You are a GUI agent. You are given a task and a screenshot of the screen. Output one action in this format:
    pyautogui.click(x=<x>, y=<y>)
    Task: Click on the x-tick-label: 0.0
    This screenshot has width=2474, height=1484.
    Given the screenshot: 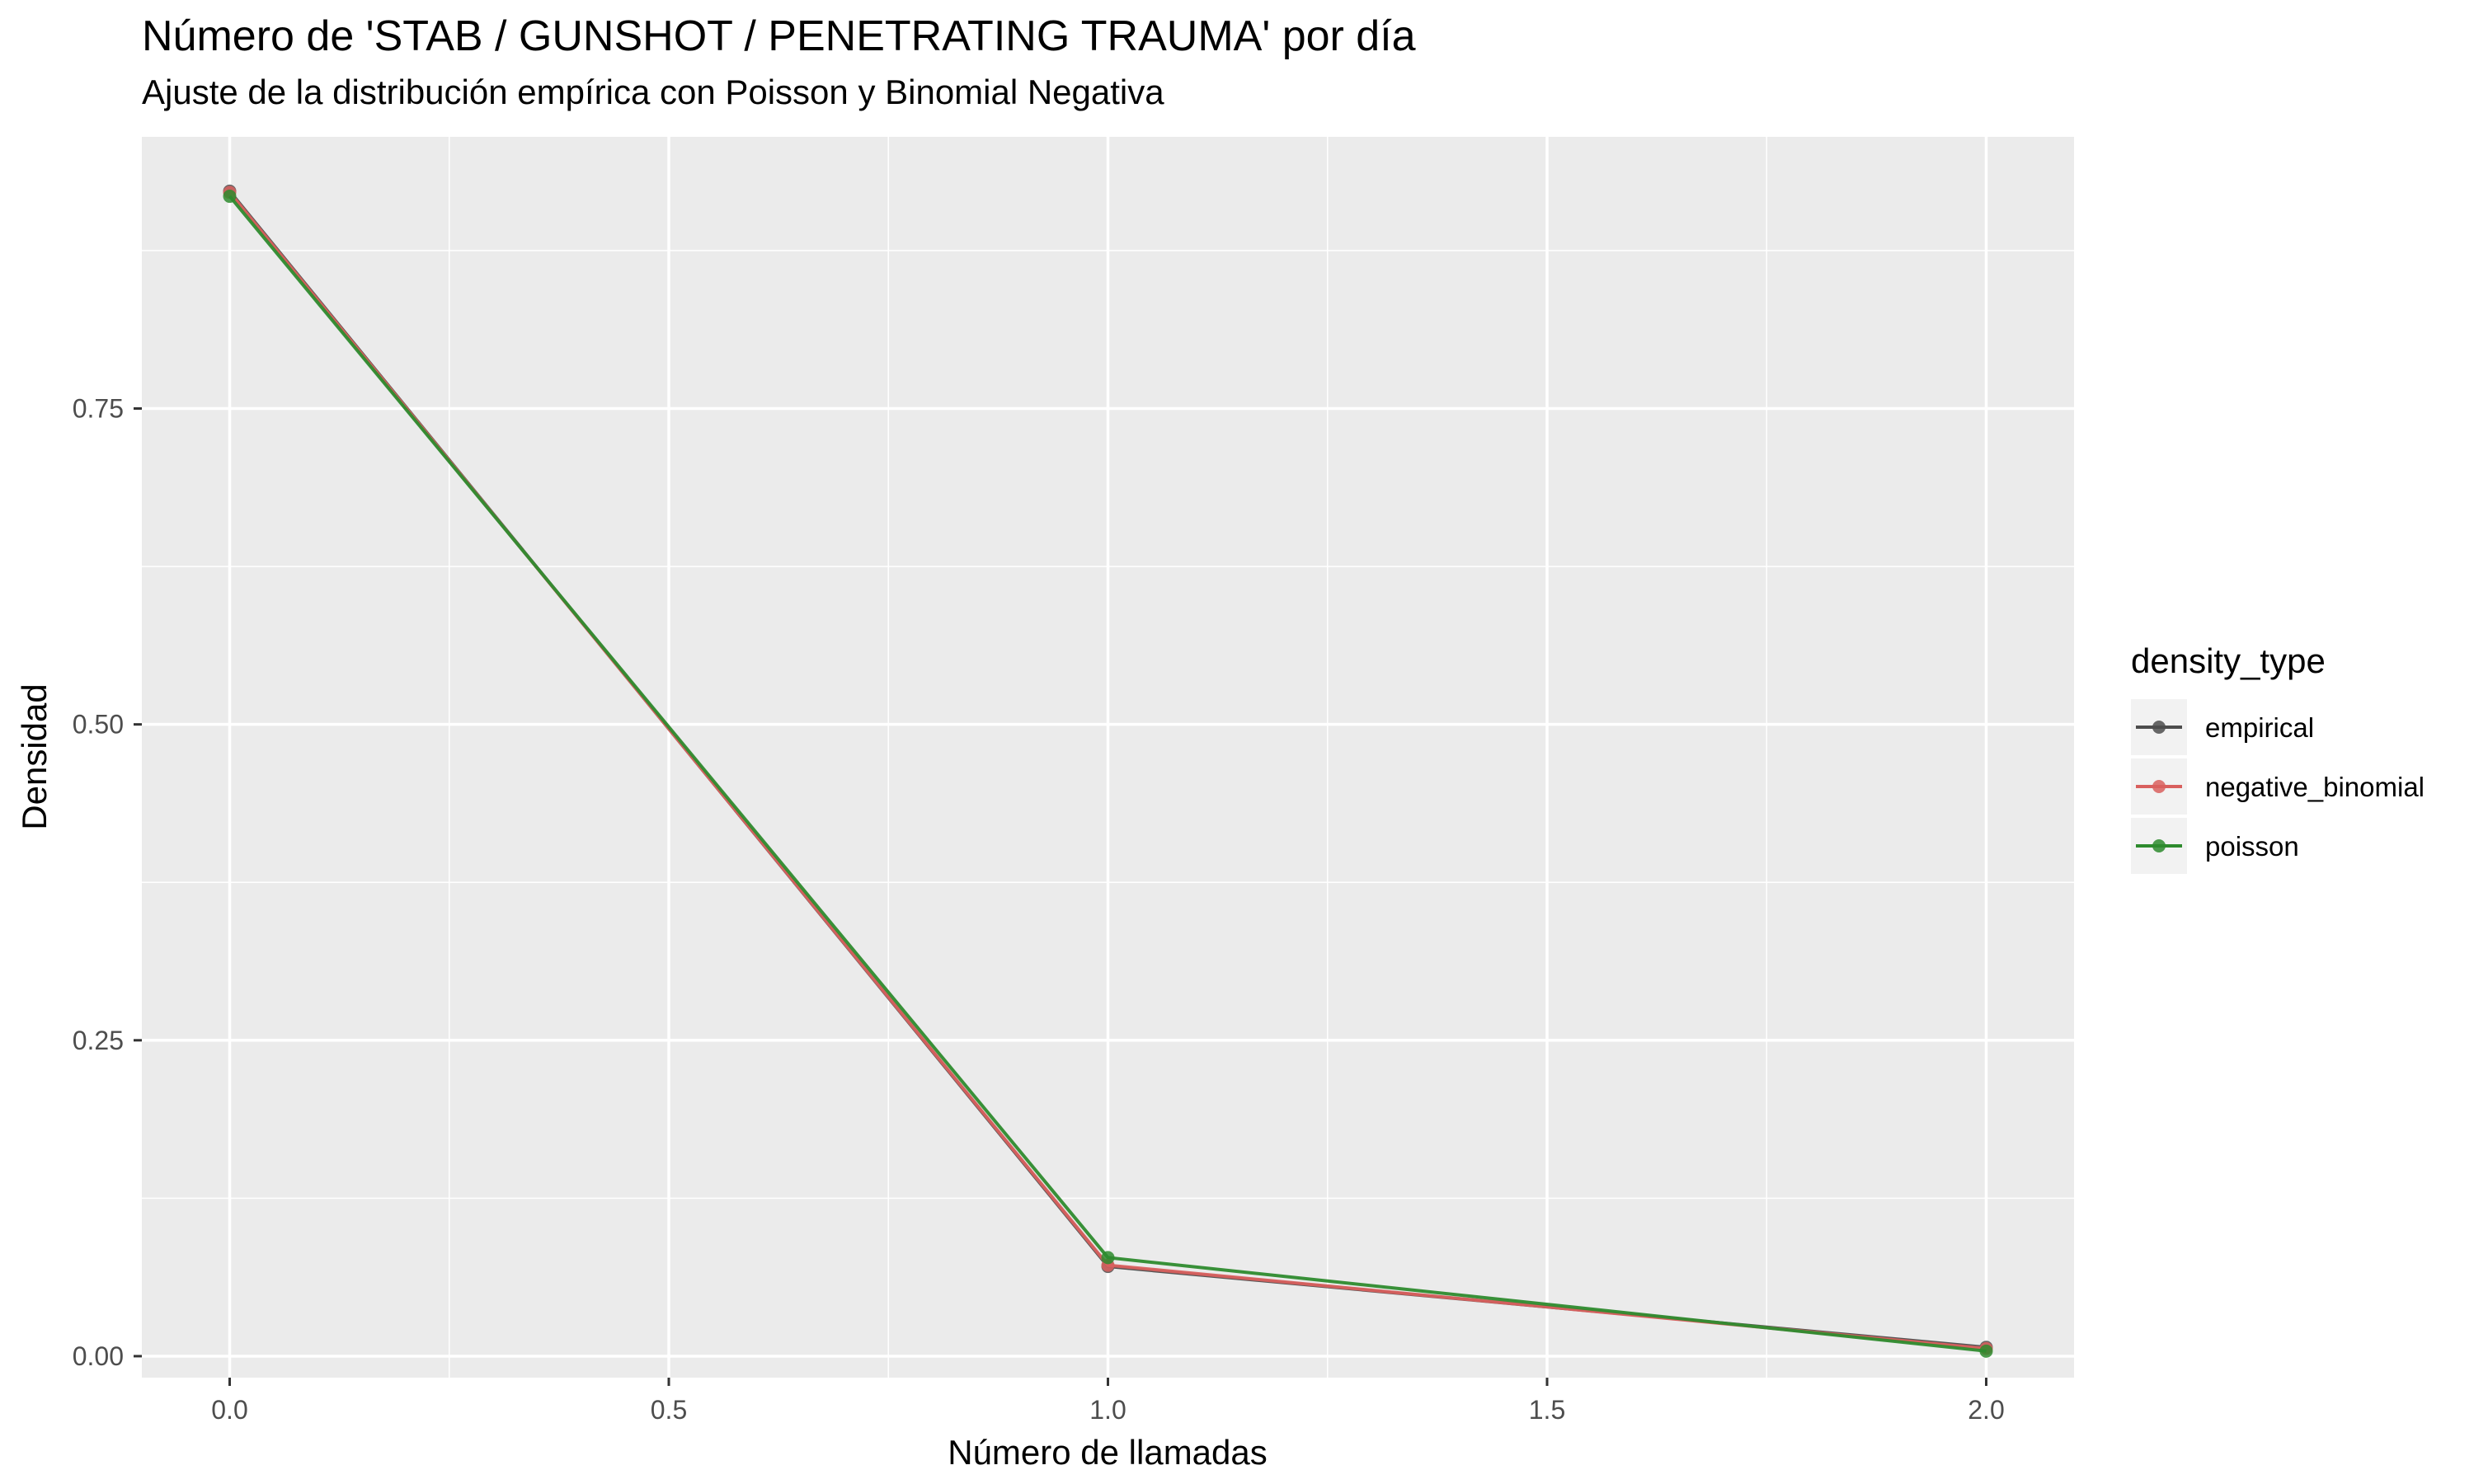 What is the action you would take?
    pyautogui.click(x=229, y=1410)
    